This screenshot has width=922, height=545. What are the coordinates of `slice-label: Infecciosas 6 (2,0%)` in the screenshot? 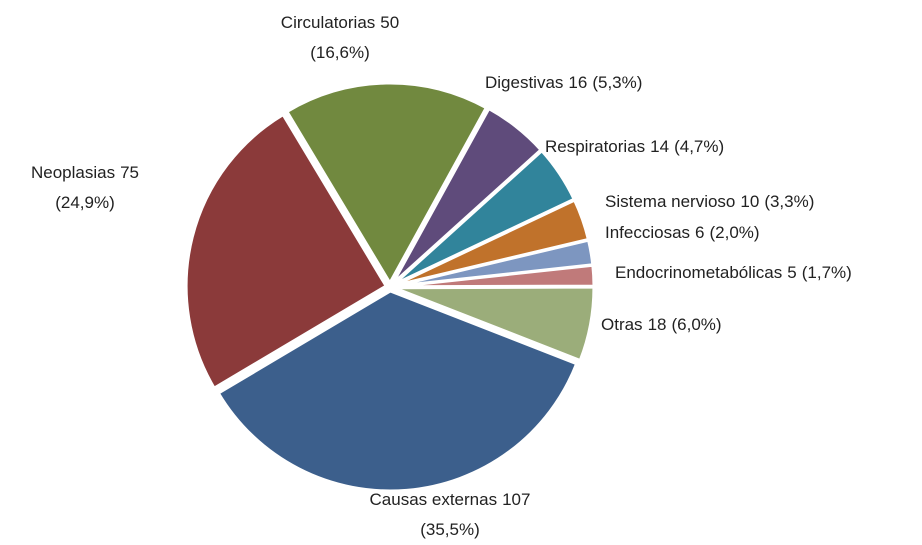 It's located at (682, 232).